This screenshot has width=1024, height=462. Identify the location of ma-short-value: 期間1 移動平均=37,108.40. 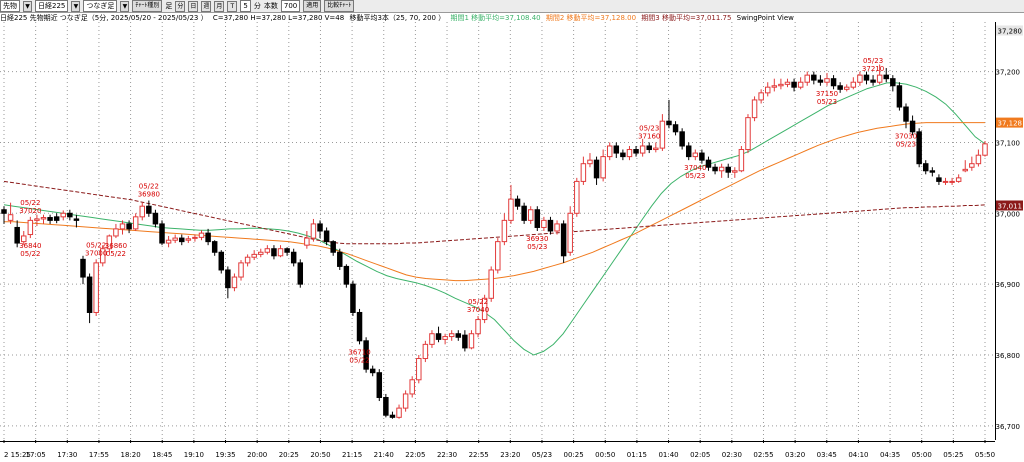
(495, 18).